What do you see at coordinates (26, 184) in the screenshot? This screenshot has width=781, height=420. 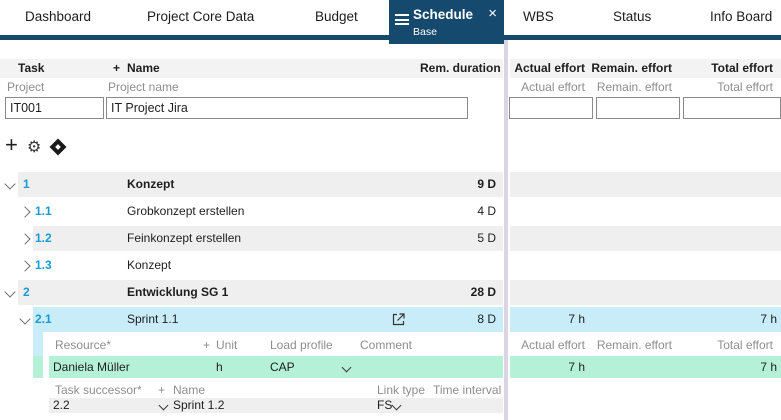 I see `task-id: 1` at bounding box center [26, 184].